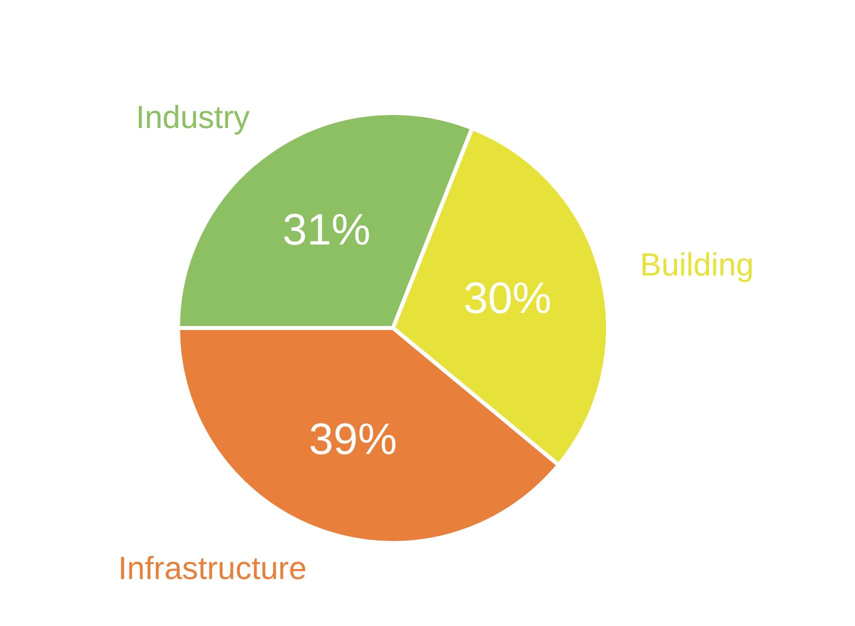 Image resolution: width=855 pixels, height=626 pixels. I want to click on data-label: 31%, so click(326, 230).